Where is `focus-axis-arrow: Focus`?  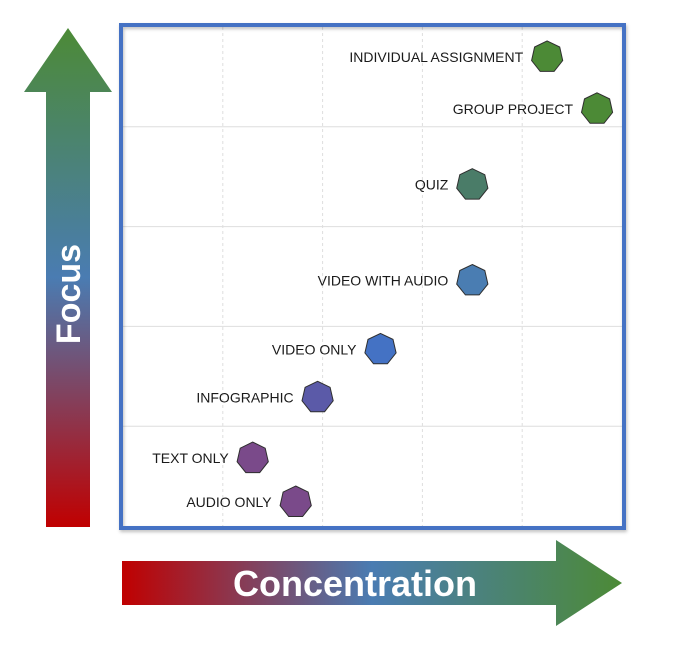
focus-axis-arrow: Focus is located at coordinates (68, 277).